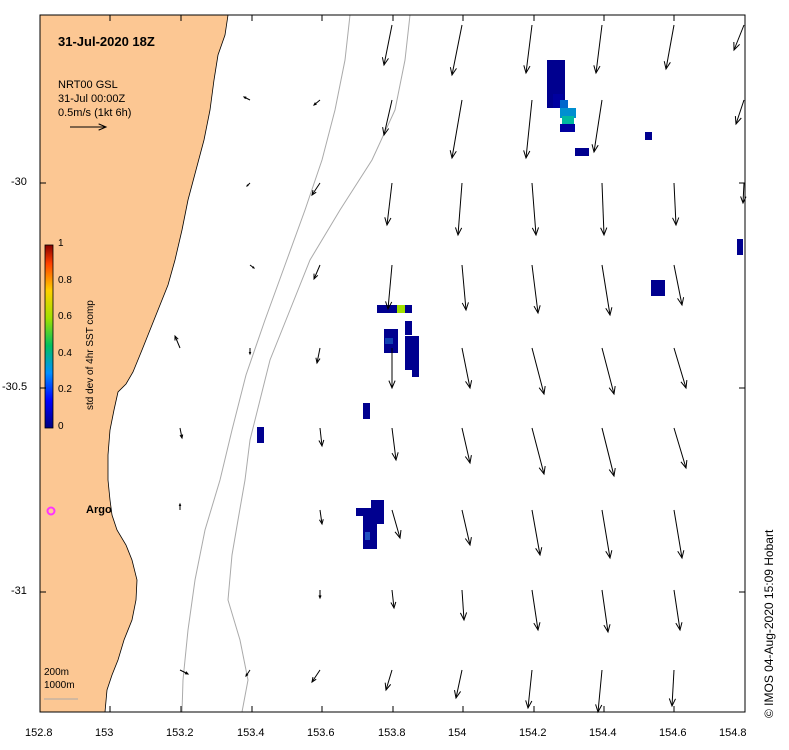  I want to click on x-tick-label: 154, so click(457, 733).